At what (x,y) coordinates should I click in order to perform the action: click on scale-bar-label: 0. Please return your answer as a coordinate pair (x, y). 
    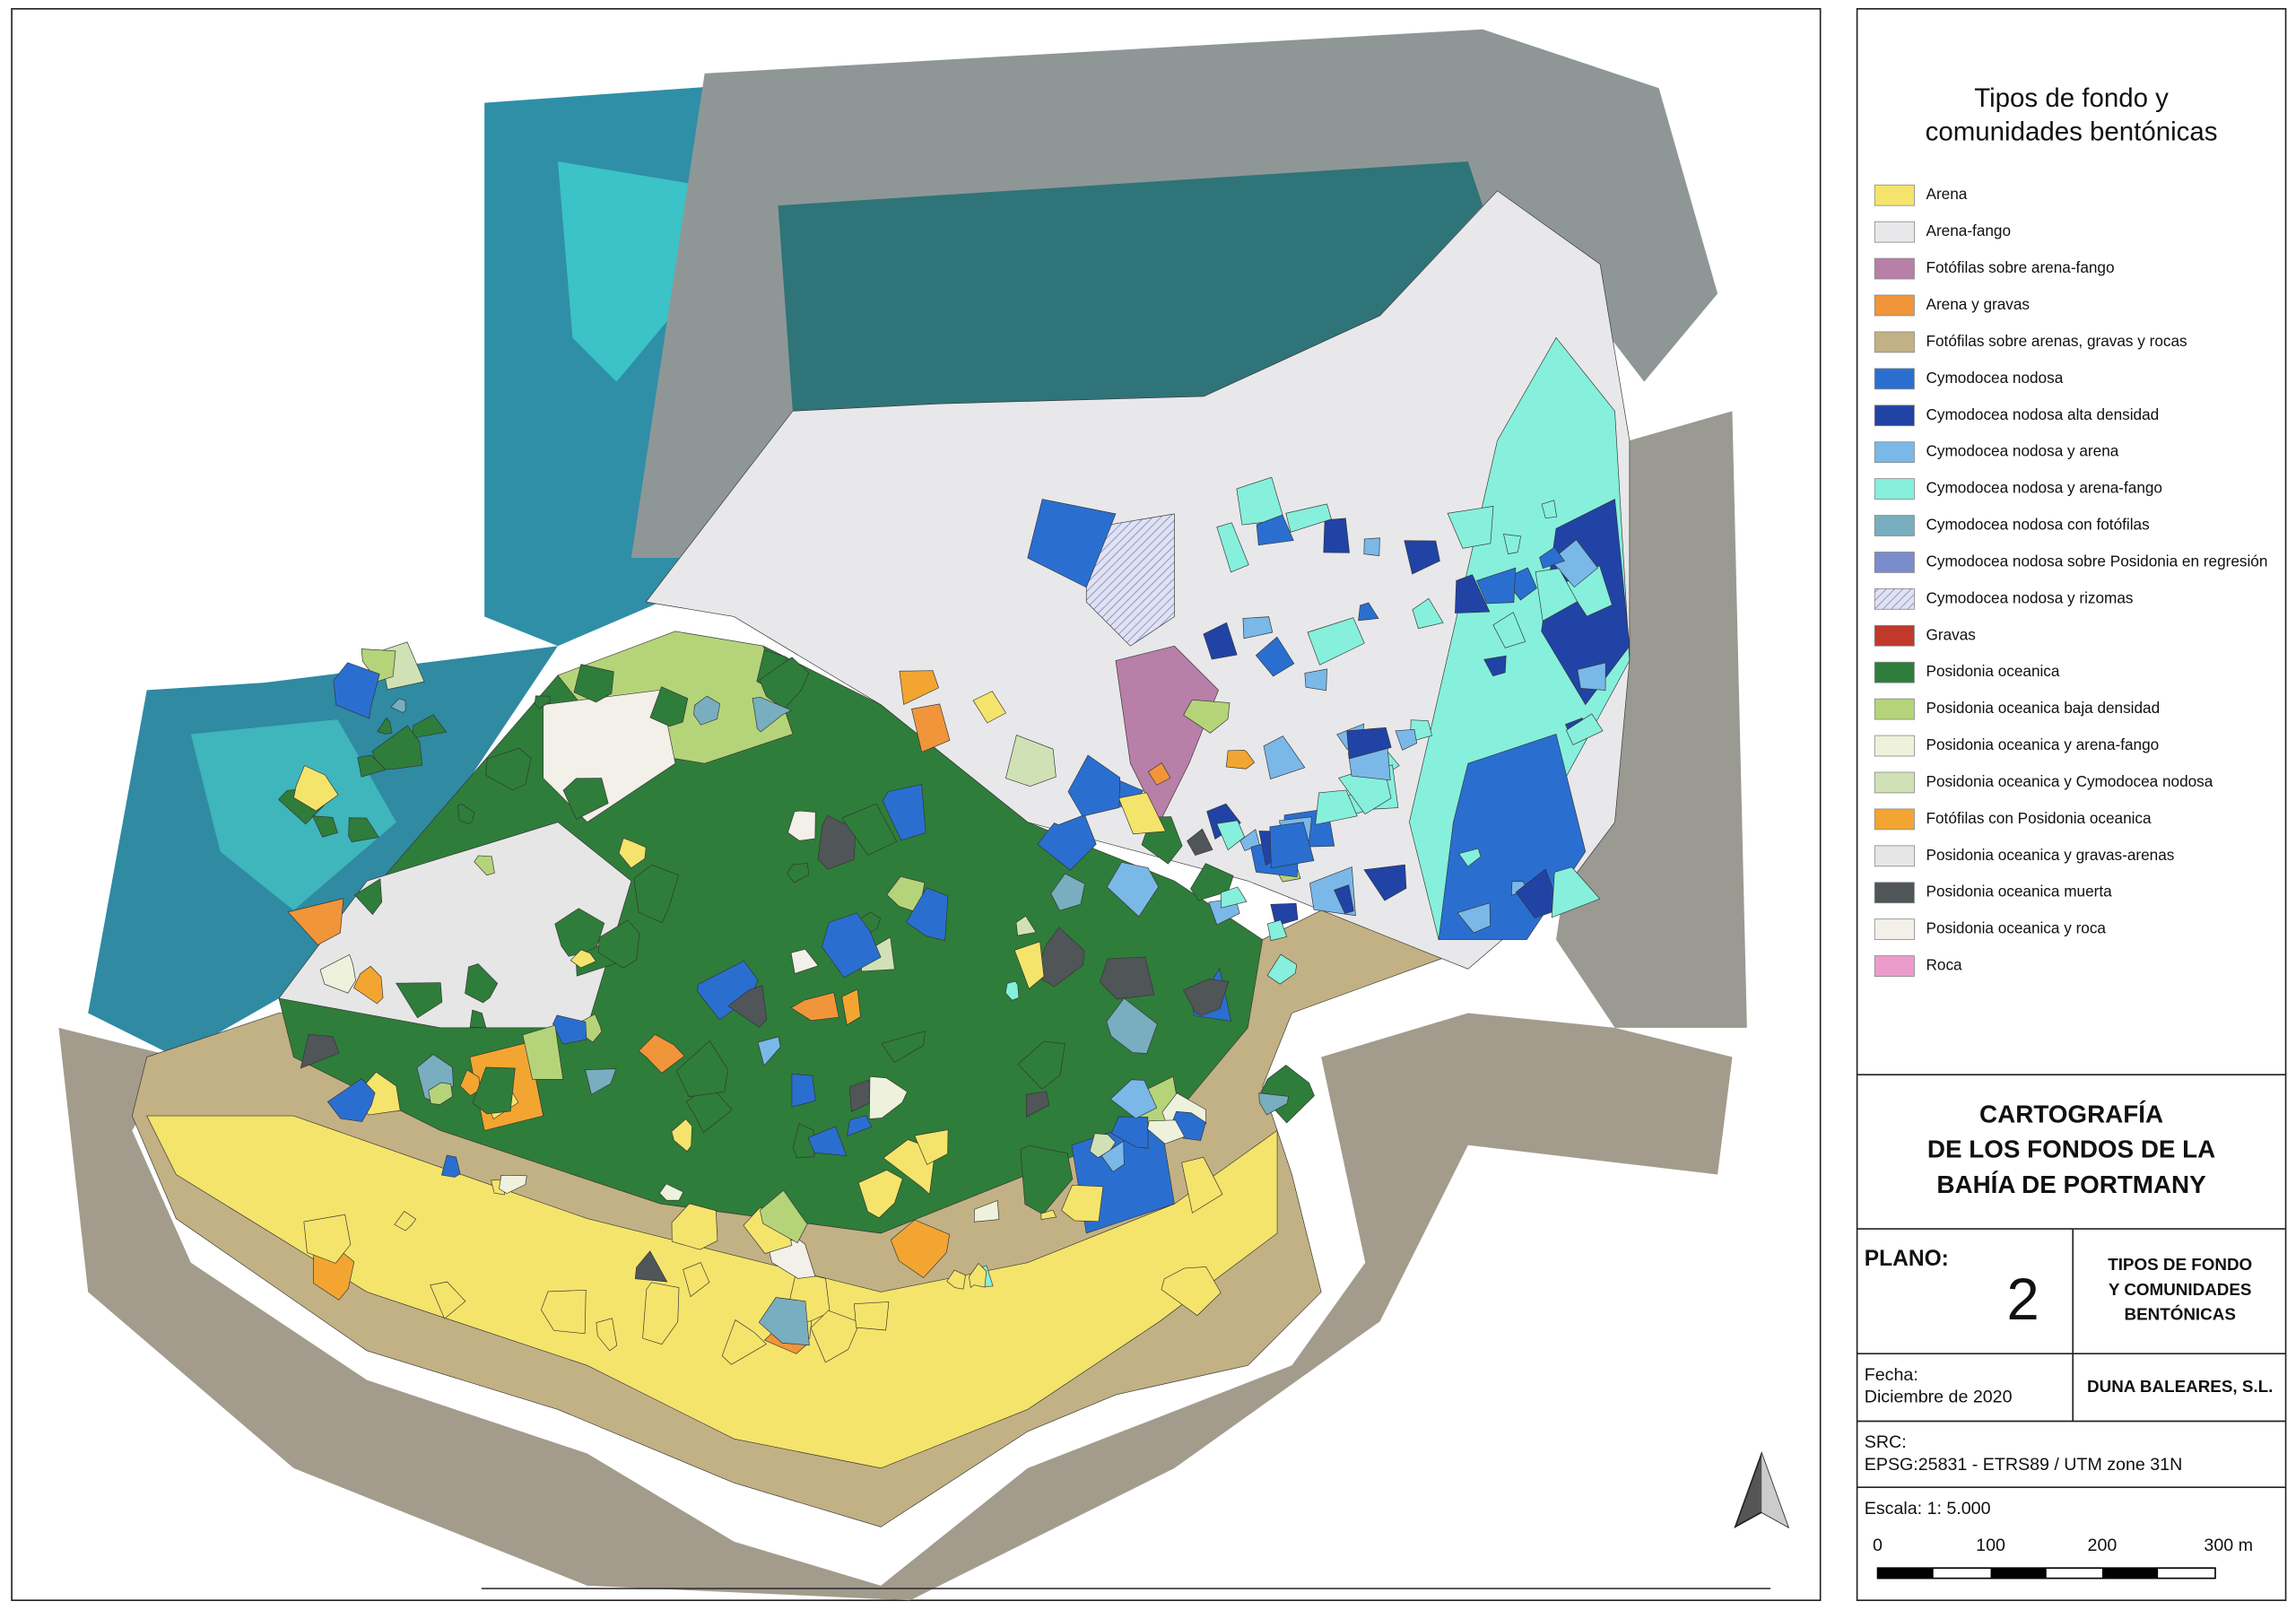
    Looking at the image, I should click on (1878, 1545).